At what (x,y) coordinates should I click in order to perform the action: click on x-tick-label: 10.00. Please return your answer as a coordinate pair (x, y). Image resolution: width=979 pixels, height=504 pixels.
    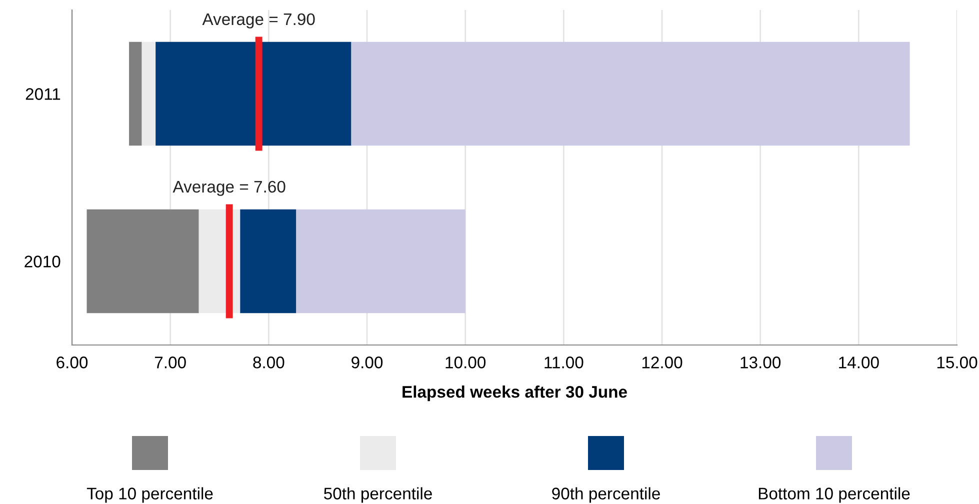
    Looking at the image, I should click on (466, 362).